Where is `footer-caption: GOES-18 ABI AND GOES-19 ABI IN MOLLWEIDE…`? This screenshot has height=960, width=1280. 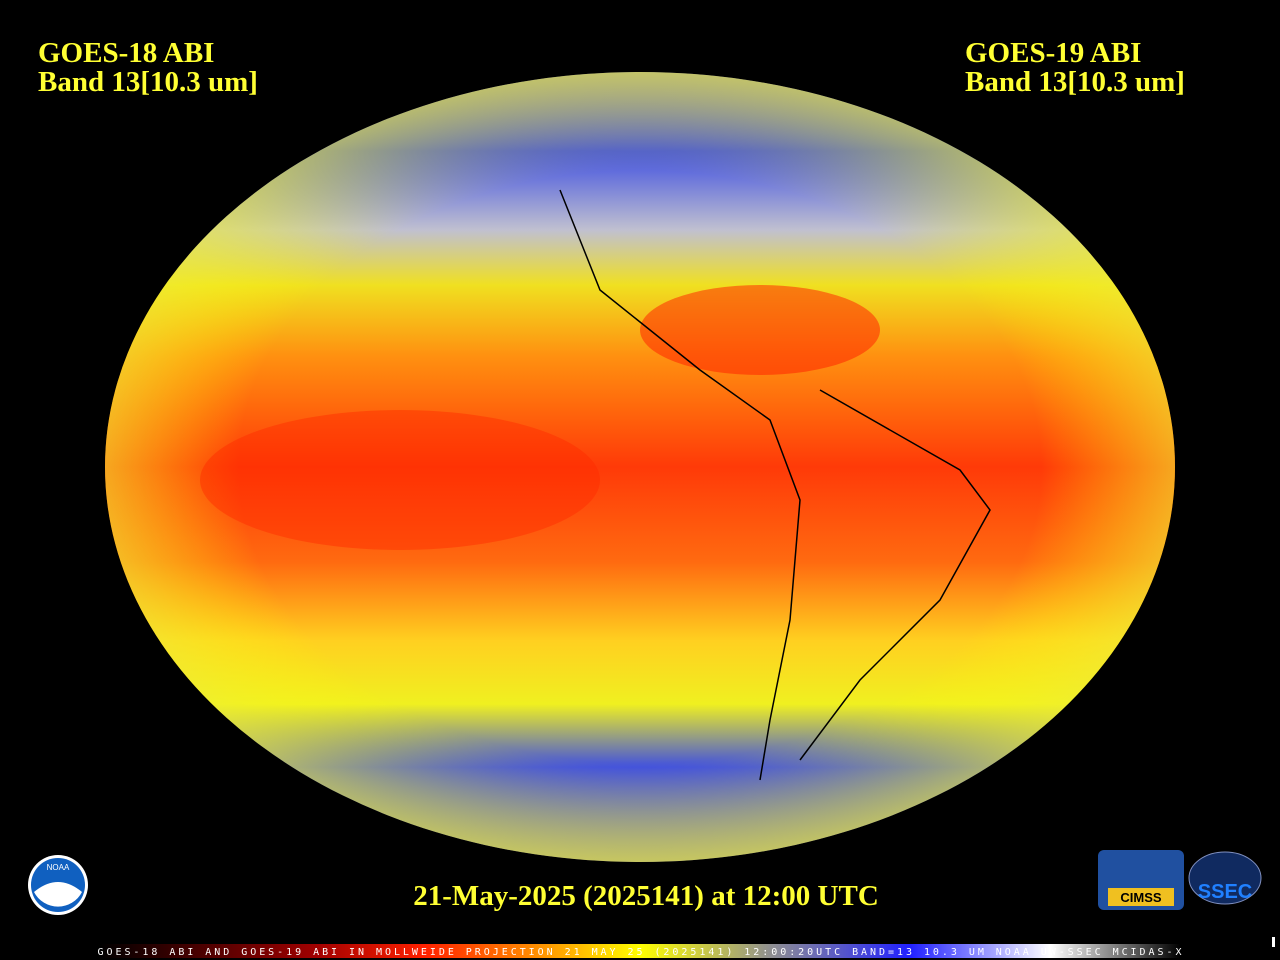 footer-caption: GOES-18 ABI AND GOES-19 ABI IN MOLLWEIDE… is located at coordinates (639, 952).